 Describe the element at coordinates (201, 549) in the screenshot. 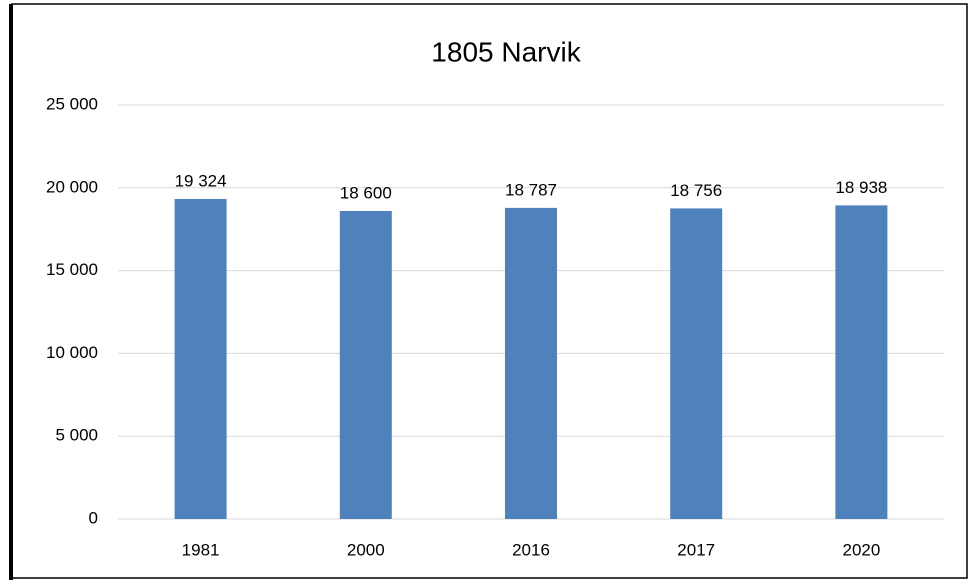

I see `x-tick-label: 1981` at that location.